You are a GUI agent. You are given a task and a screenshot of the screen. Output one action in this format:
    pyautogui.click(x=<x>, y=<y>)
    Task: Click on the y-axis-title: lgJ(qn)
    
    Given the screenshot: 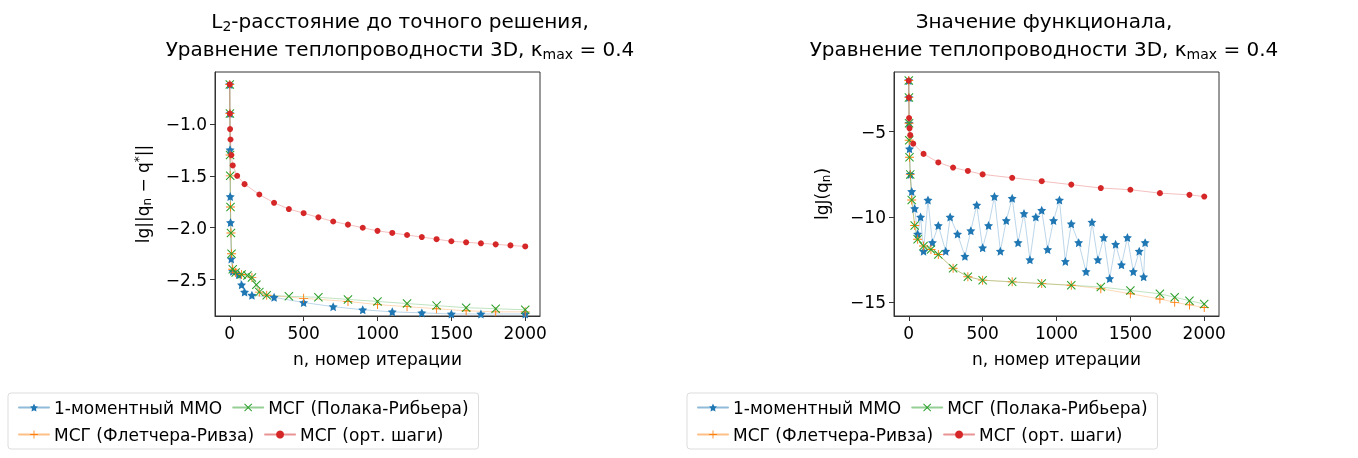 What is the action you would take?
    pyautogui.click(x=822, y=194)
    